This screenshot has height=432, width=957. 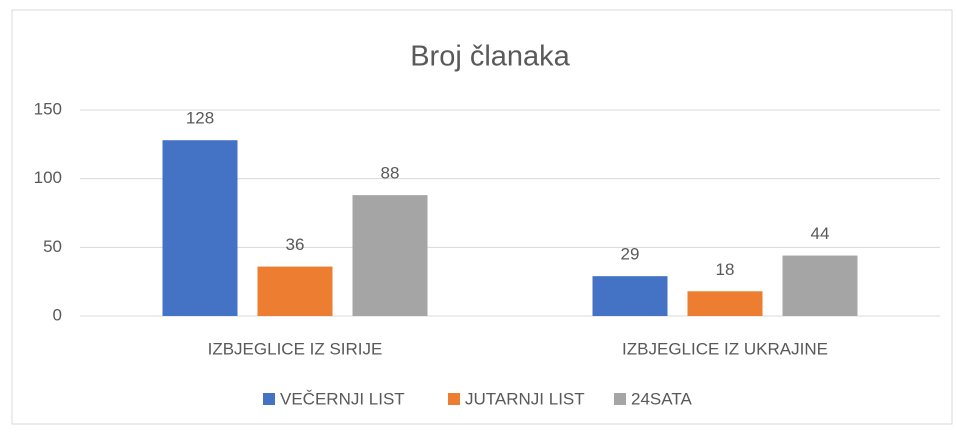 I want to click on legend-label: VEČERNJI LIST, so click(x=342, y=398).